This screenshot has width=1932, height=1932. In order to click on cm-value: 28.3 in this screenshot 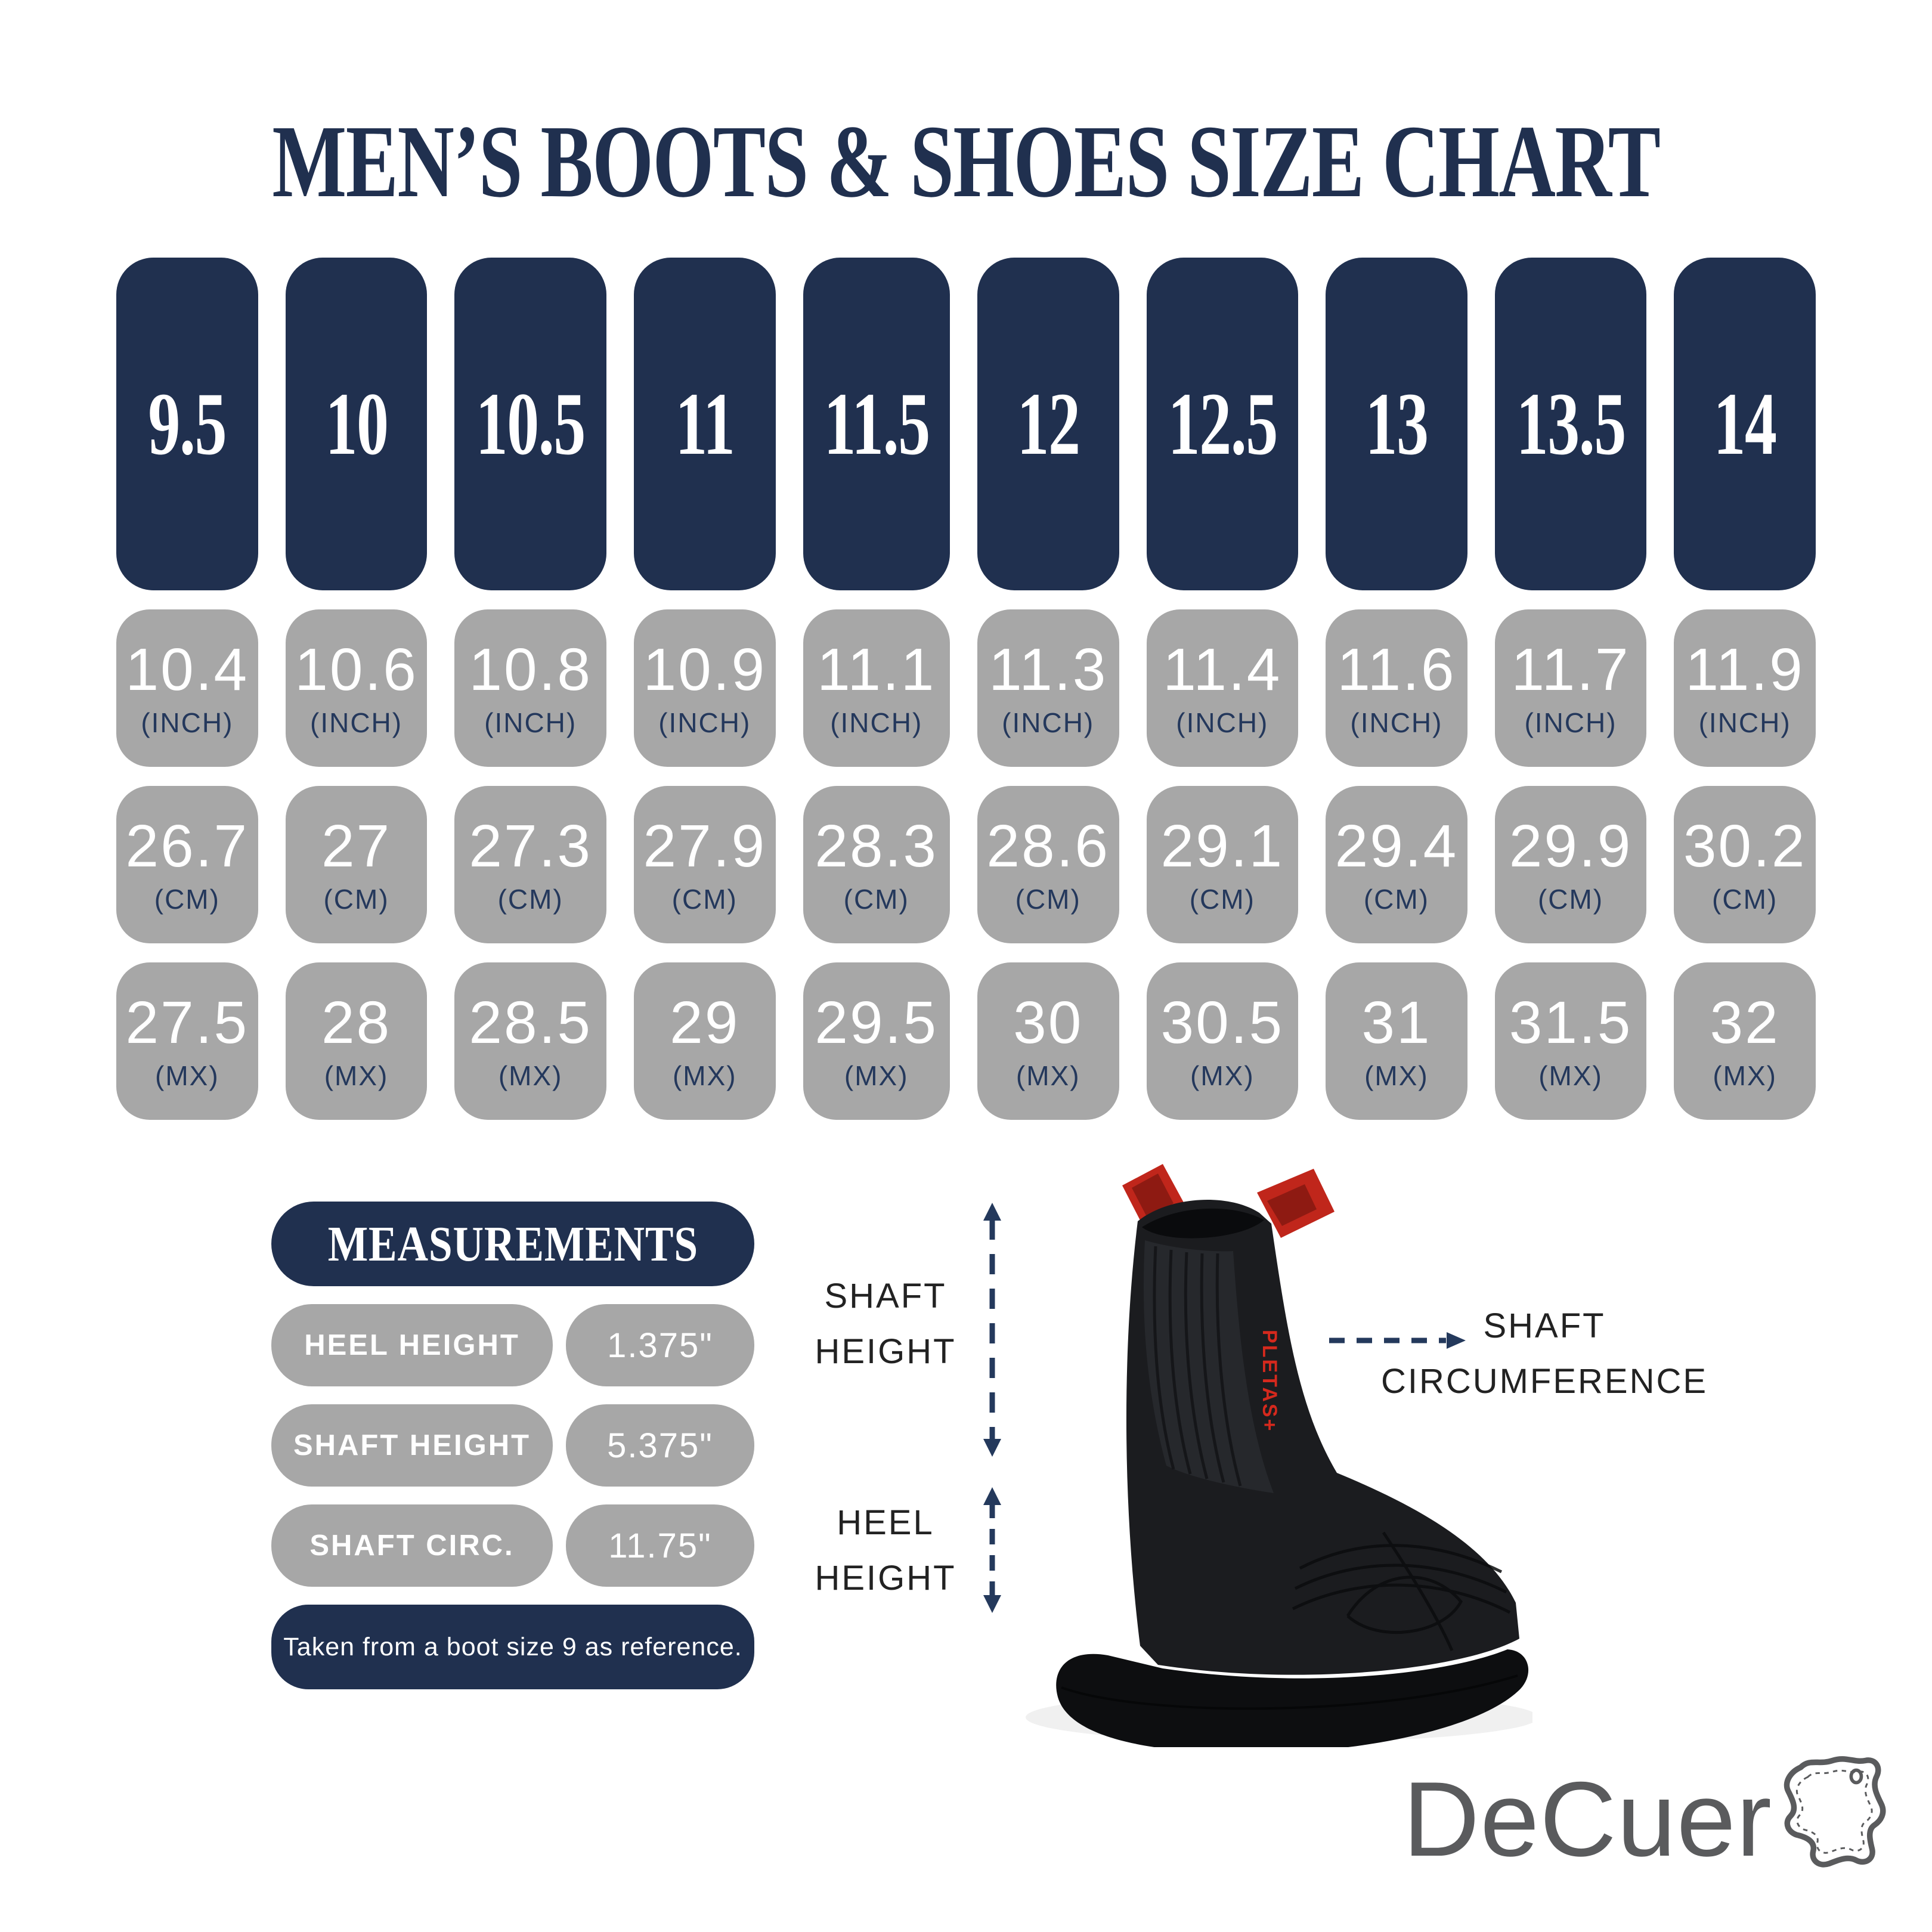, I will do `click(877, 847)`.